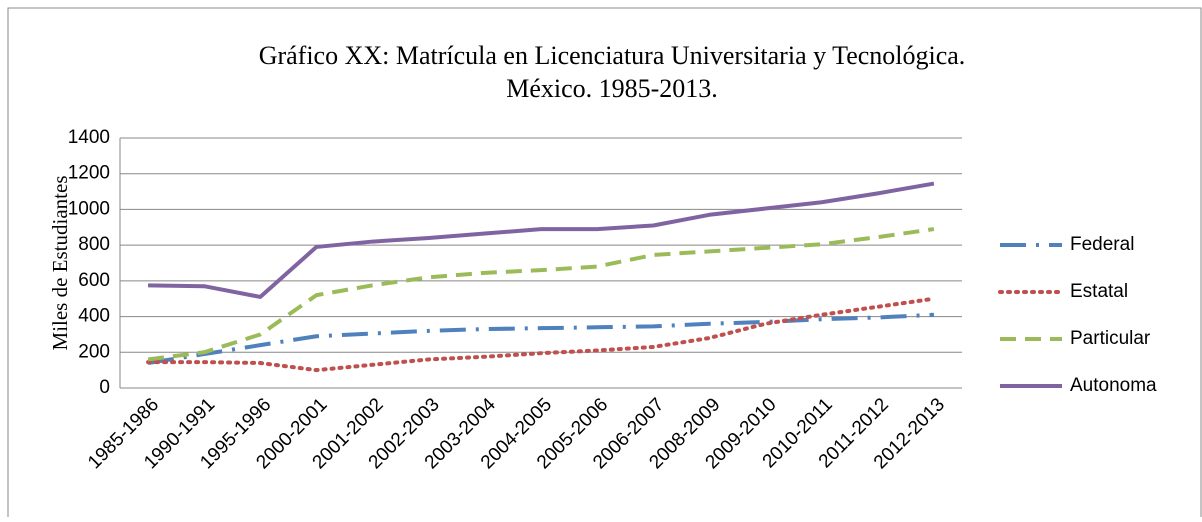 This screenshot has height=522, width=1202. Describe the element at coordinates (1102, 244) in the screenshot. I see `legend-label: Federal` at that location.